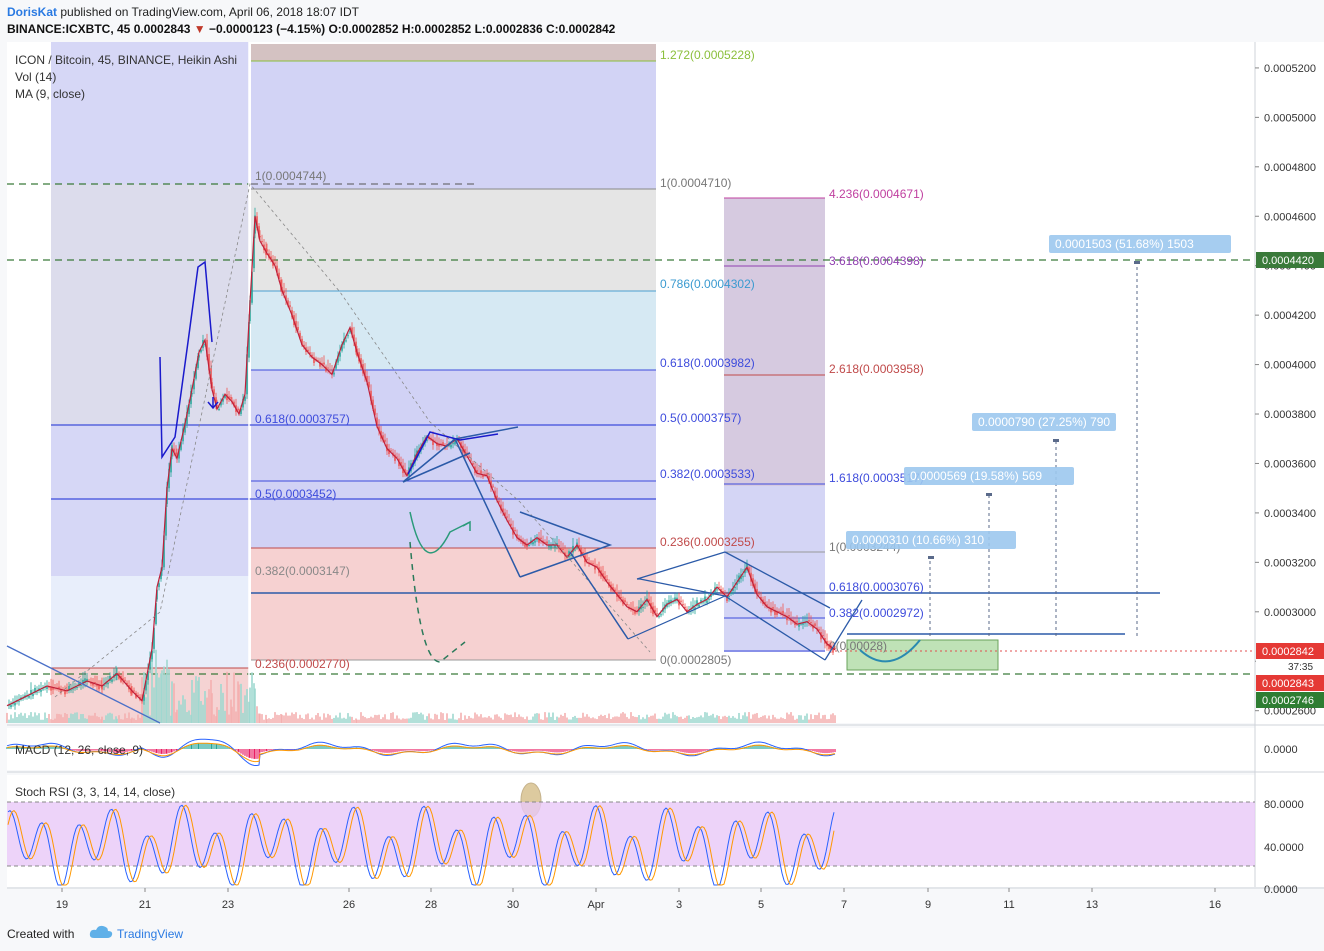 The image size is (1324, 951). What do you see at coordinates (1289, 464) in the screenshot?
I see `price-axis` at bounding box center [1289, 464].